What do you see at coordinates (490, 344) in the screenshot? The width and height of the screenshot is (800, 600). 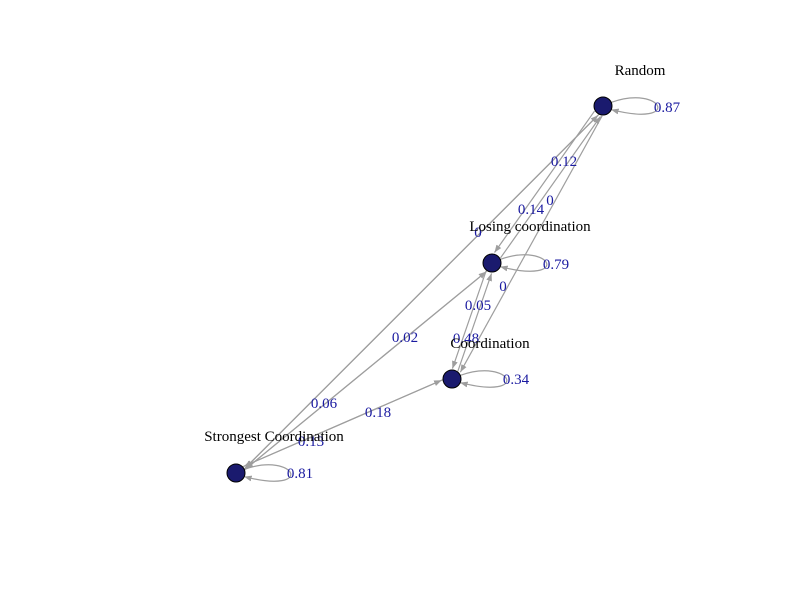 I see `node-label-coordination: Coordination` at bounding box center [490, 344].